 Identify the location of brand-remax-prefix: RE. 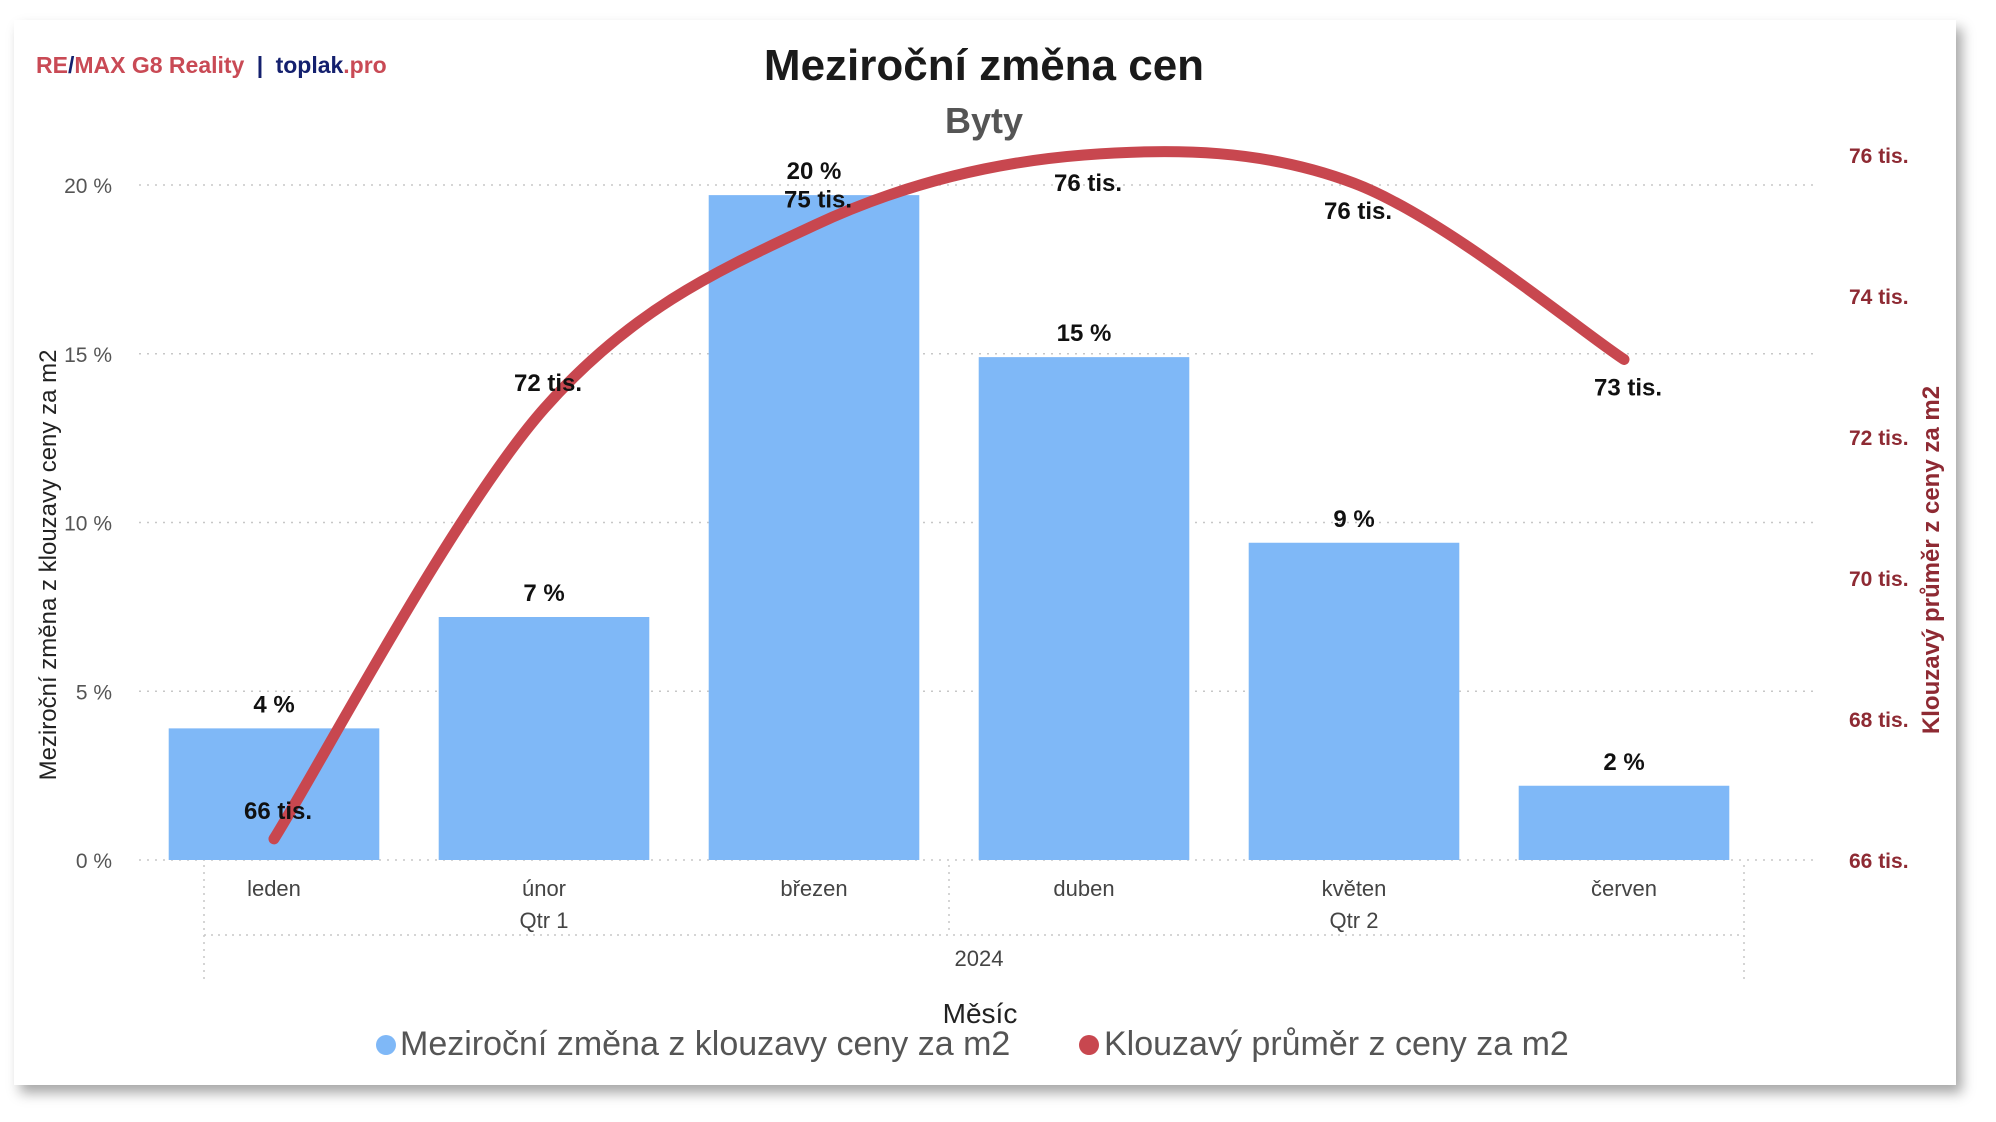
(52, 65).